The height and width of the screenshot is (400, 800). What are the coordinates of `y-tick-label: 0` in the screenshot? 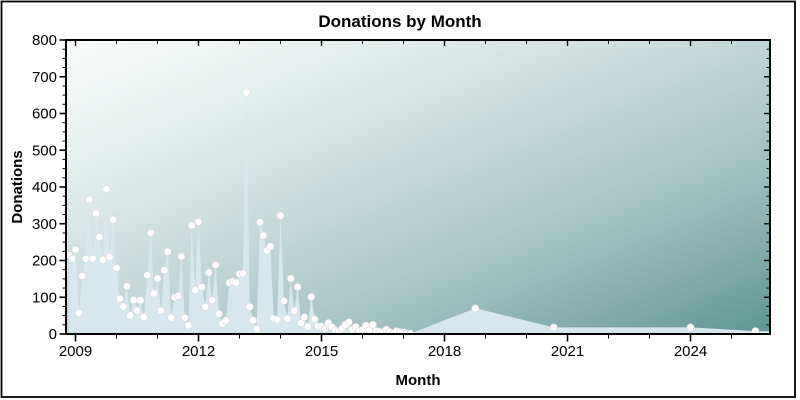 It's located at (53, 334).